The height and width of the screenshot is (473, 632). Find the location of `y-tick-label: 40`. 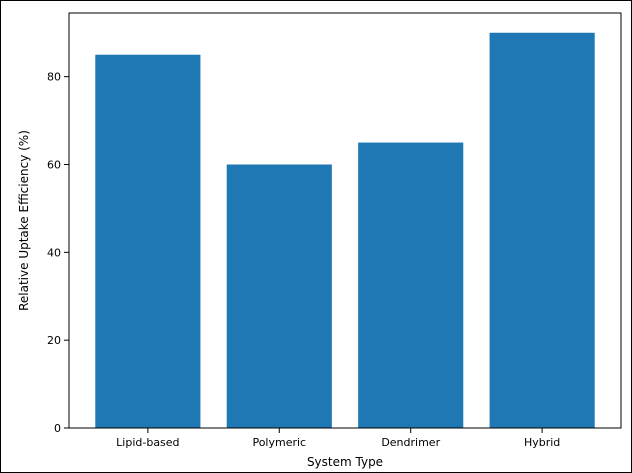

y-tick-label: 40 is located at coordinates (54, 252).